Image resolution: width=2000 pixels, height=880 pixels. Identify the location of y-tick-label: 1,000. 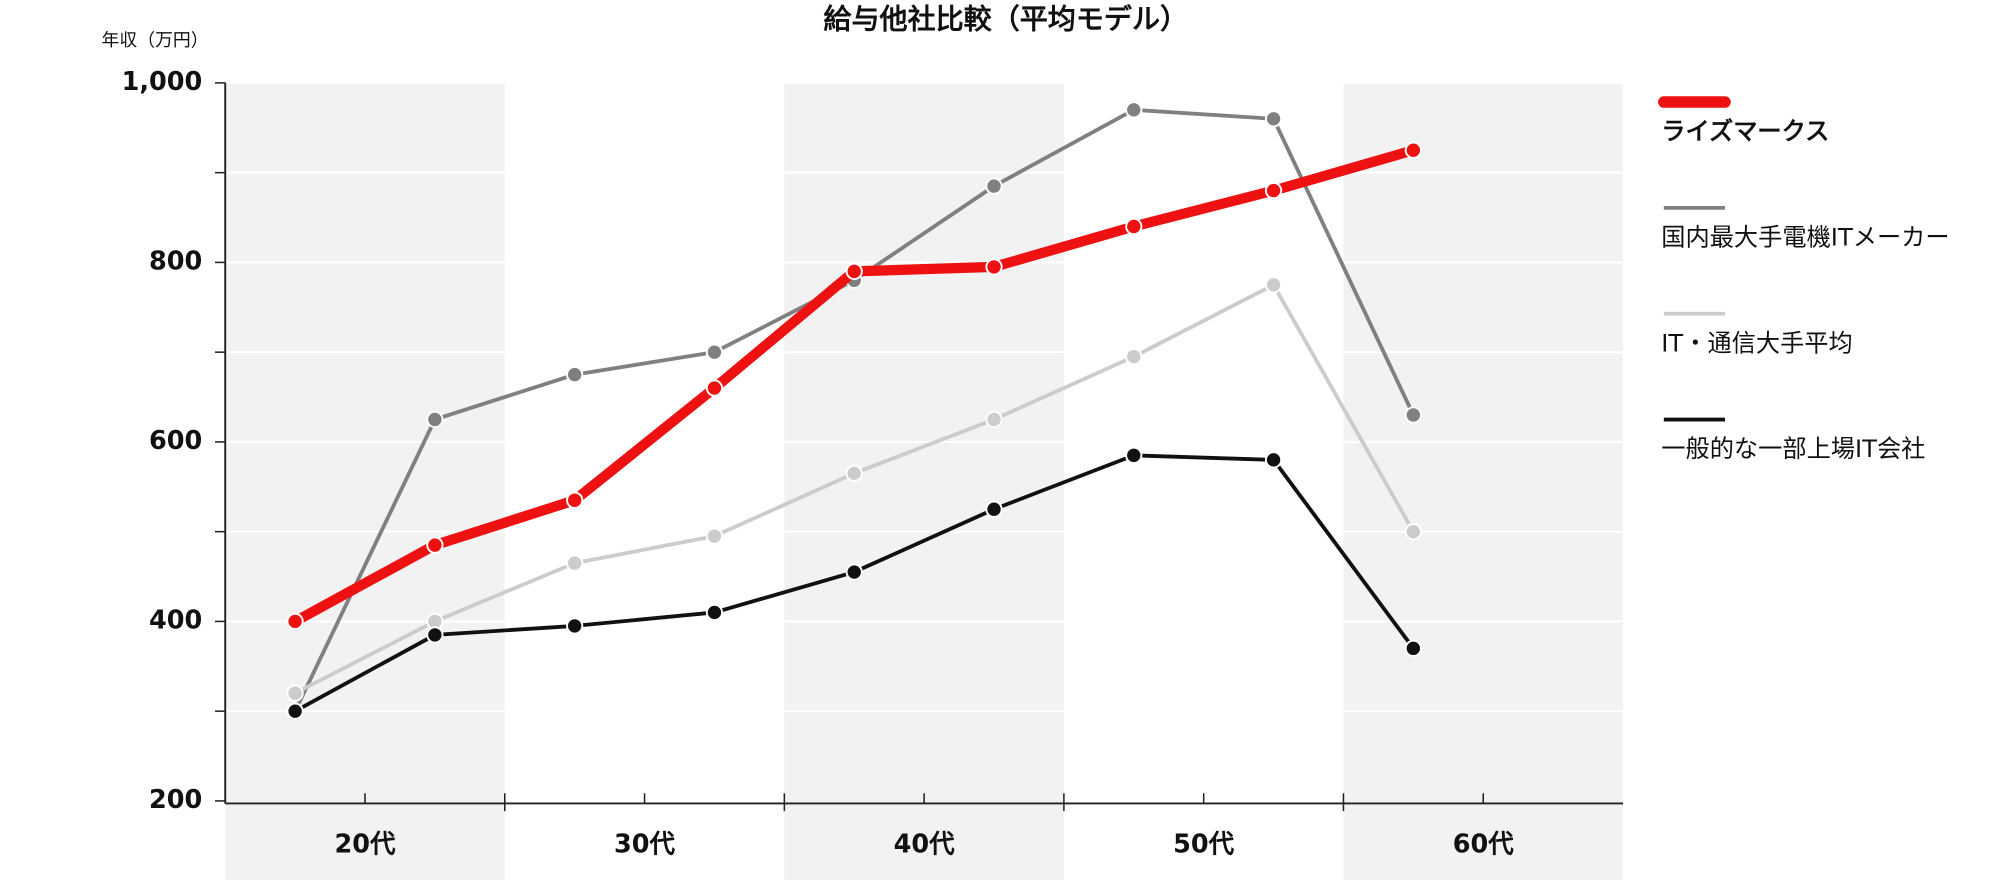
(162, 82).